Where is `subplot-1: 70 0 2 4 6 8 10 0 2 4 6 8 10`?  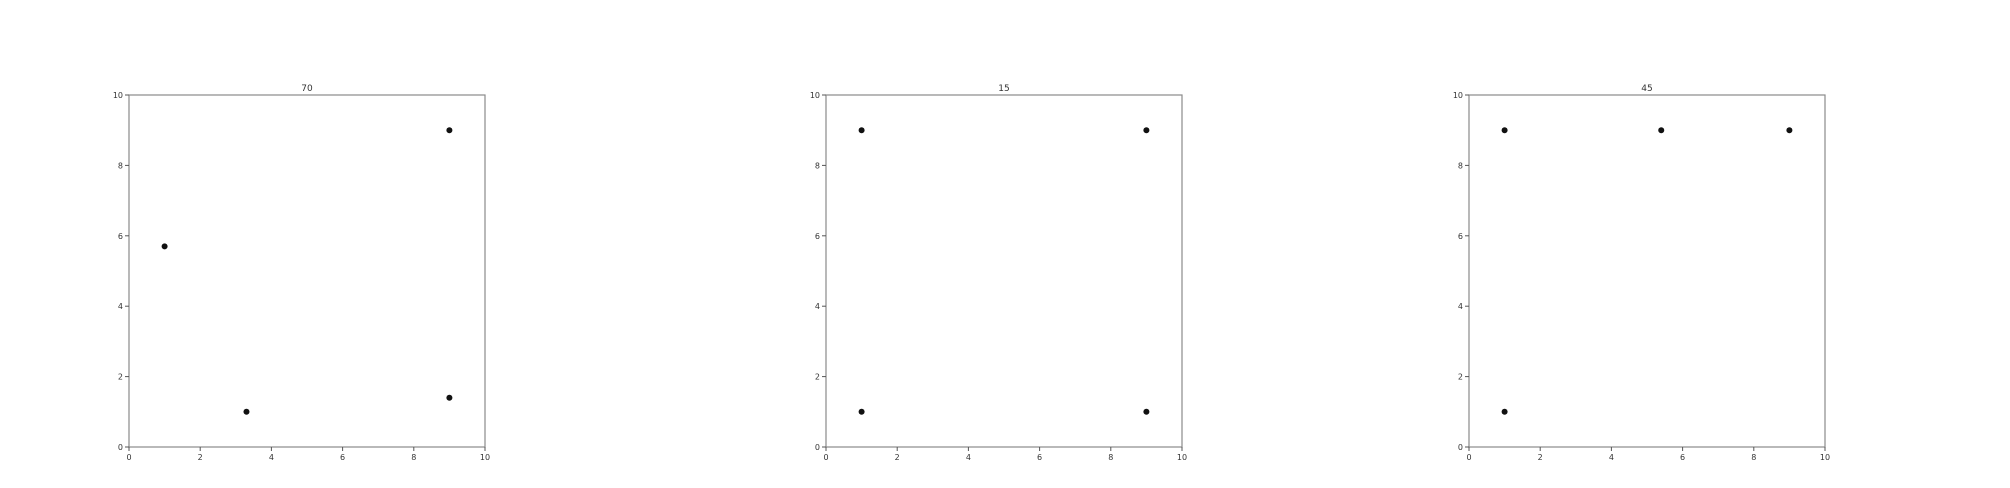
subplot-1: 70 0 2 4 6 8 10 0 2 4 6 8 10 is located at coordinates (301, 273).